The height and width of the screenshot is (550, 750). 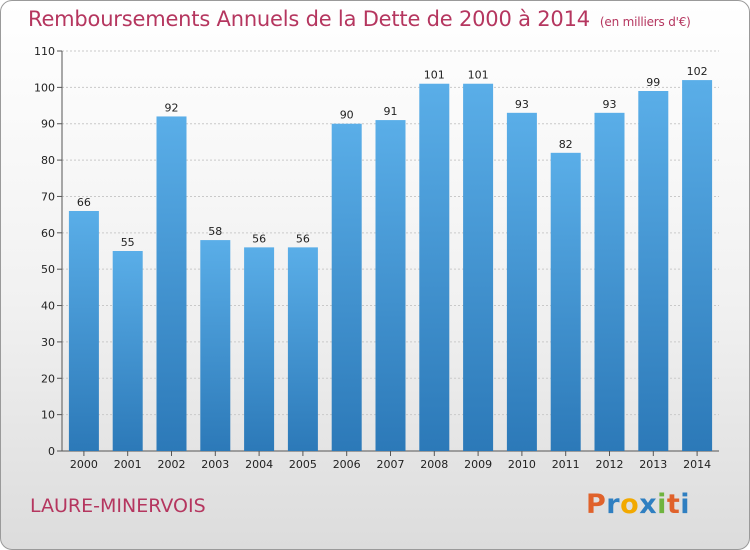 What do you see at coordinates (128, 242) in the screenshot?
I see `bar-value-label: 55` at bounding box center [128, 242].